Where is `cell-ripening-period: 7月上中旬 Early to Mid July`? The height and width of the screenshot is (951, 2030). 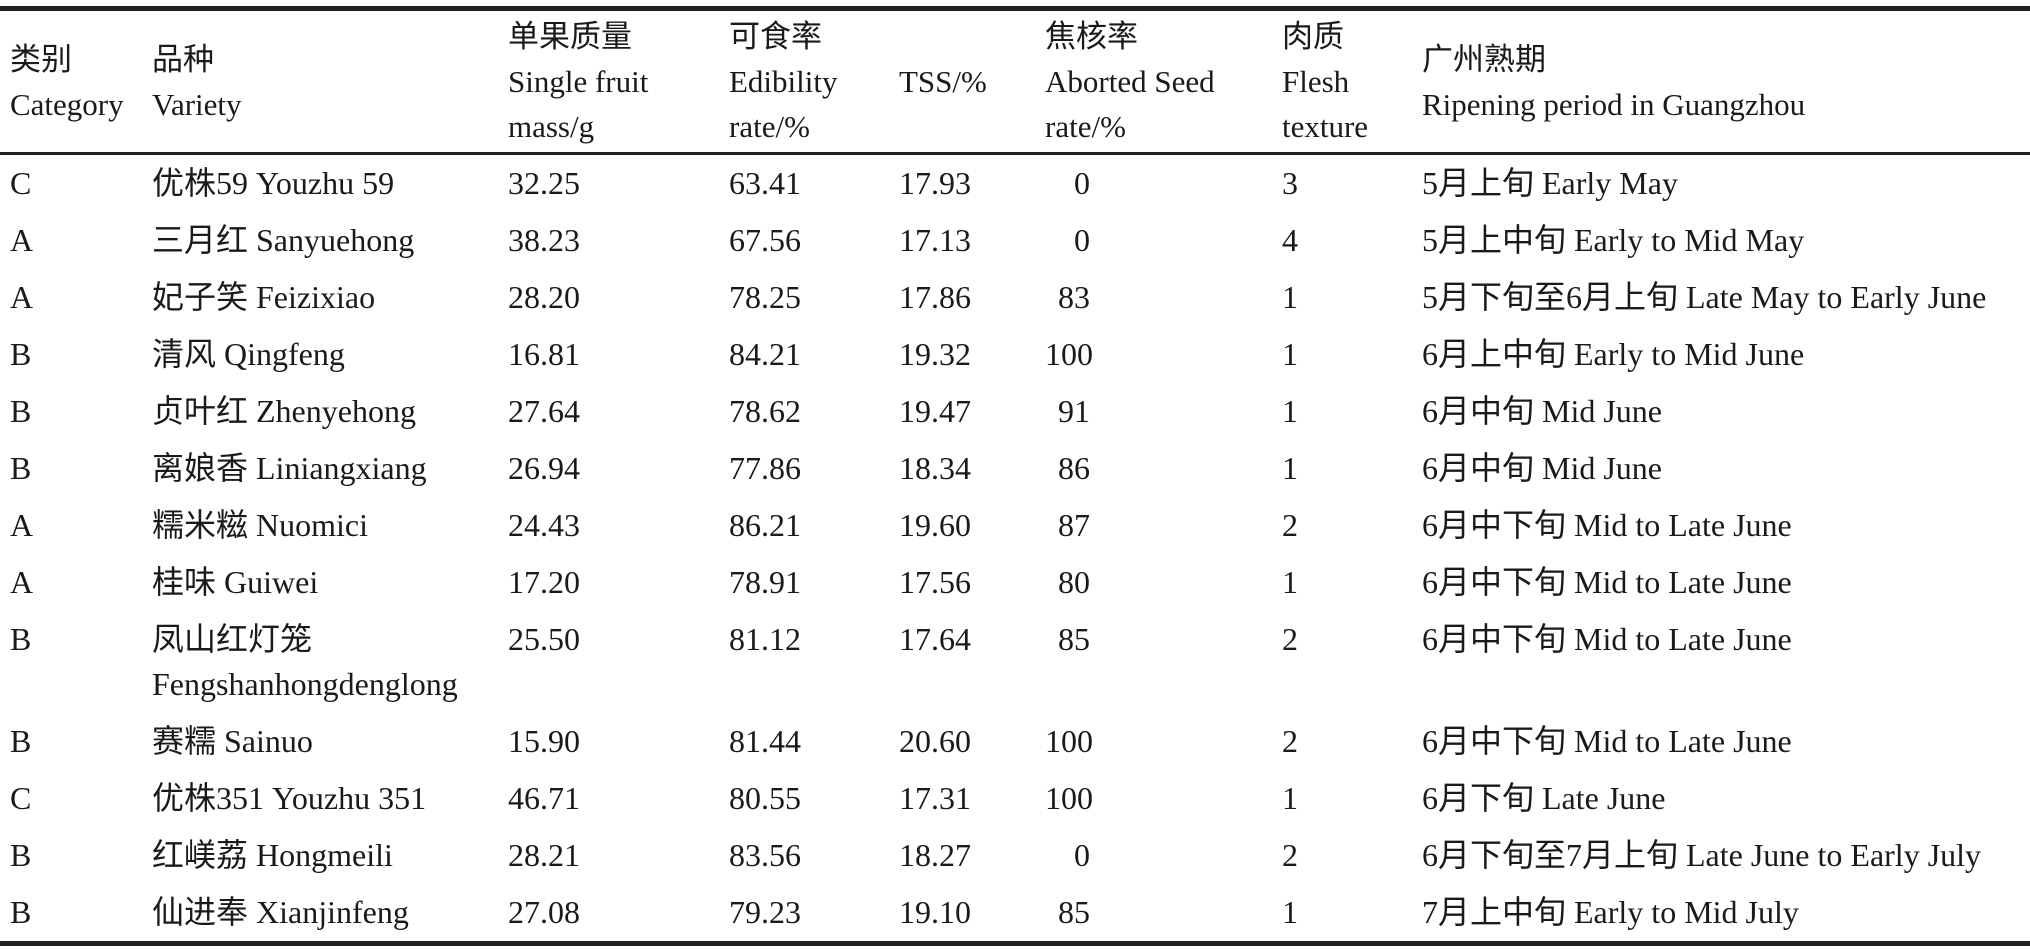
cell-ripening-period: 7月上中旬 Early to Mid July is located at coordinates (1610, 912).